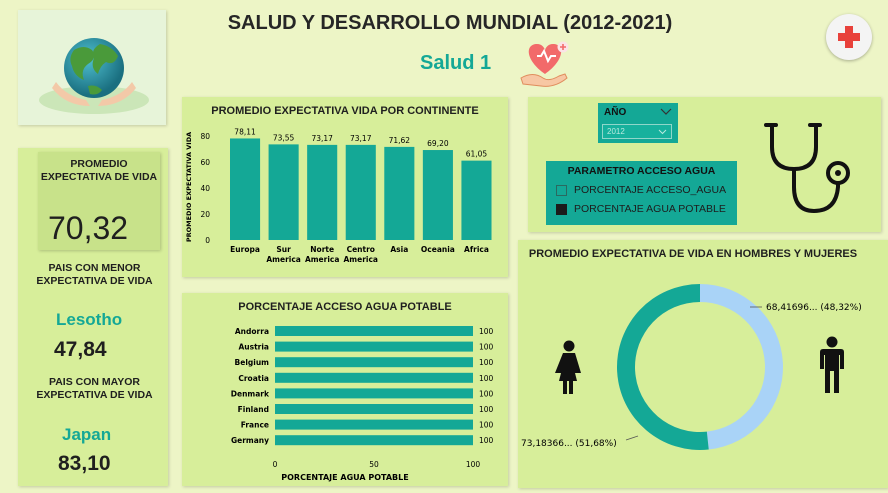 This screenshot has width=888, height=493. What do you see at coordinates (245, 131) in the screenshot?
I see `bar-data-label: 78,11` at bounding box center [245, 131].